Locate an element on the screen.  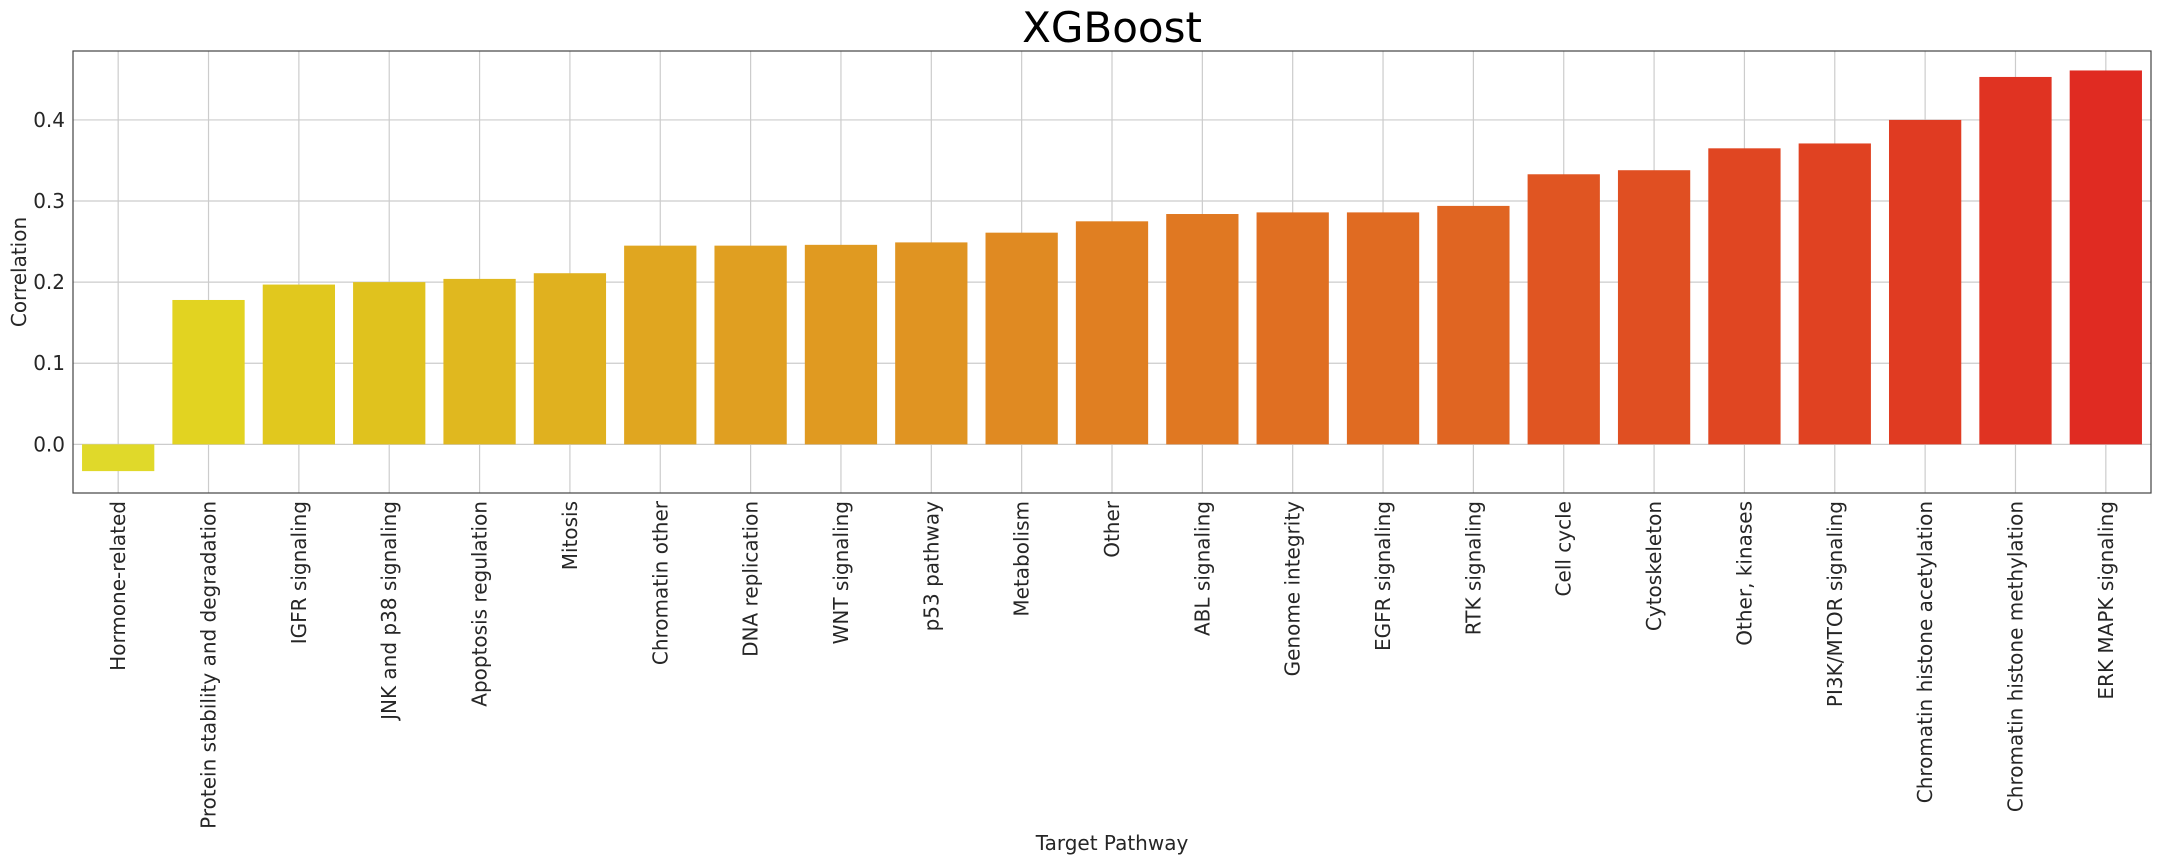
y-tick-label: 0.3 is located at coordinates (49, 201).